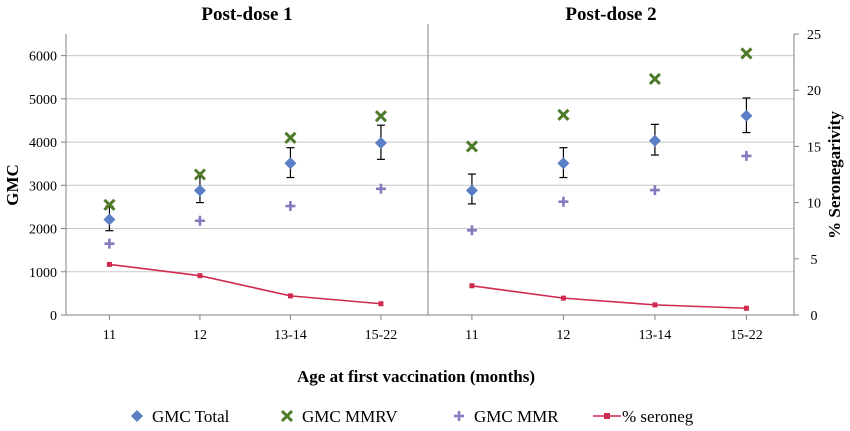  What do you see at coordinates (814, 147) in the screenshot?
I see `right-tick-label: 15` at bounding box center [814, 147].